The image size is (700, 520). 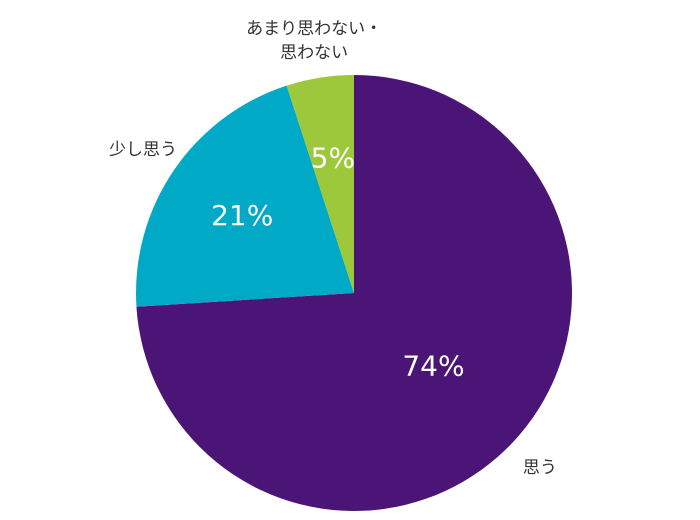 What do you see at coordinates (333, 158) in the screenshot?
I see `value-label: 5%` at bounding box center [333, 158].